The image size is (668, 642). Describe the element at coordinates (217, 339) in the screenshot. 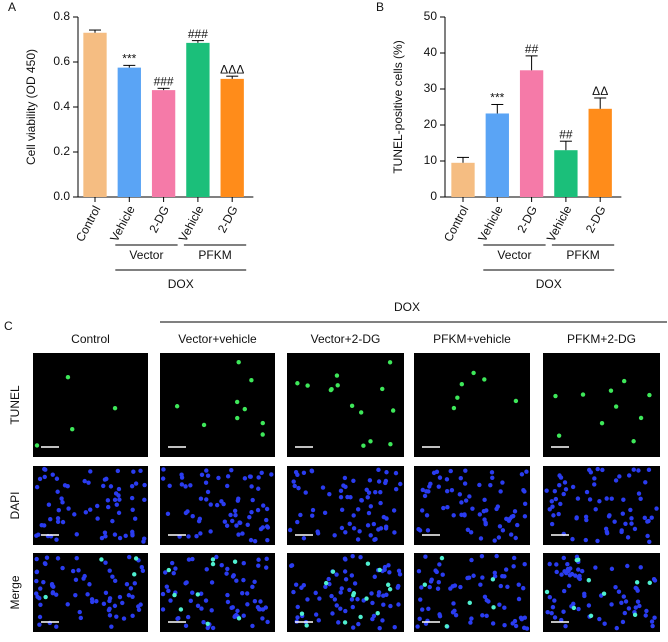

I see `column-label: Vector+vehicle` at that location.